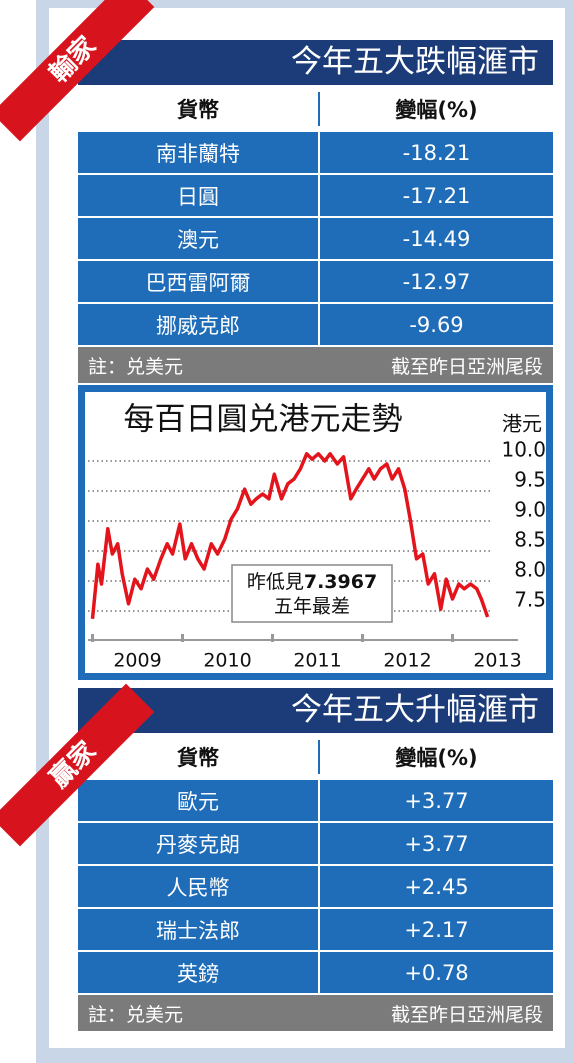  Describe the element at coordinates (436, 886) in the screenshot. I see `change-cell: +2.45` at that location.